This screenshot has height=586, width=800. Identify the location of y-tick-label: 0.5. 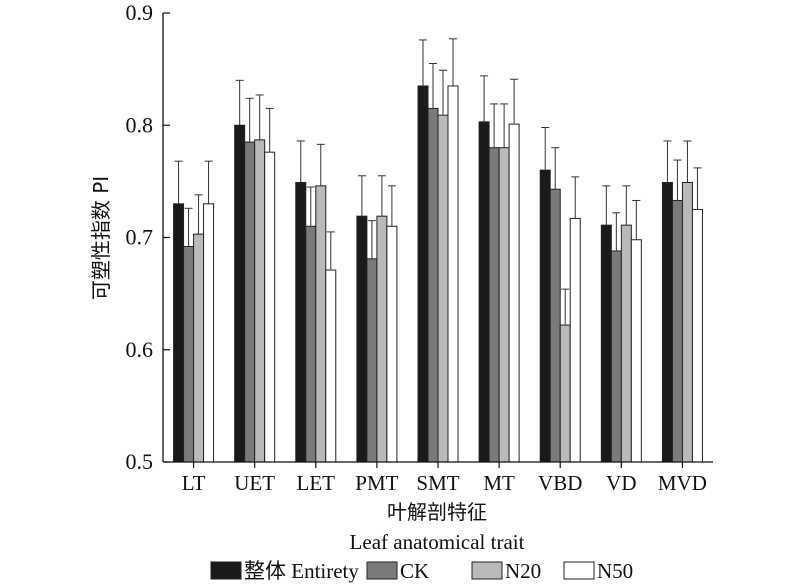
(140, 461).